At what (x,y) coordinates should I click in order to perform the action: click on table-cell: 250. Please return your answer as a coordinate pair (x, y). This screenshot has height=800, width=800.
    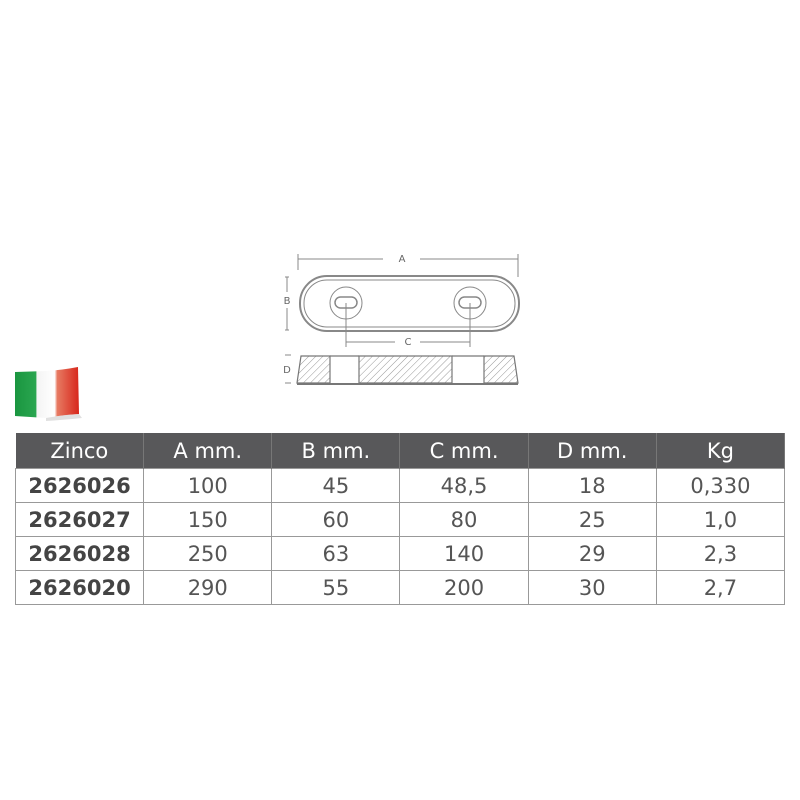
    Looking at the image, I should click on (208, 553).